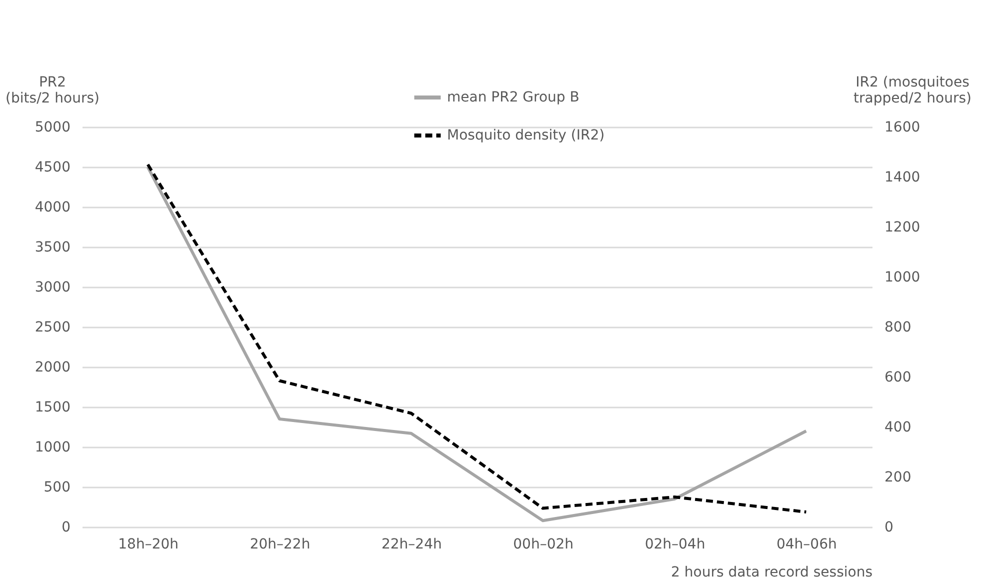 The height and width of the screenshot is (581, 987). I want to click on y-tick-label: 1000, so click(52, 448).